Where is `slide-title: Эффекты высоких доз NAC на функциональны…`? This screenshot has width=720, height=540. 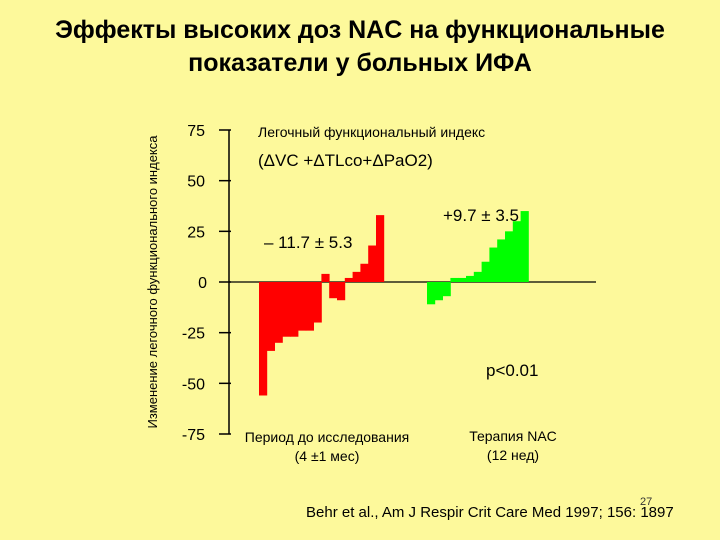
slide-title: Эффекты высоких доз NAC на функциональны… is located at coordinates (360, 47).